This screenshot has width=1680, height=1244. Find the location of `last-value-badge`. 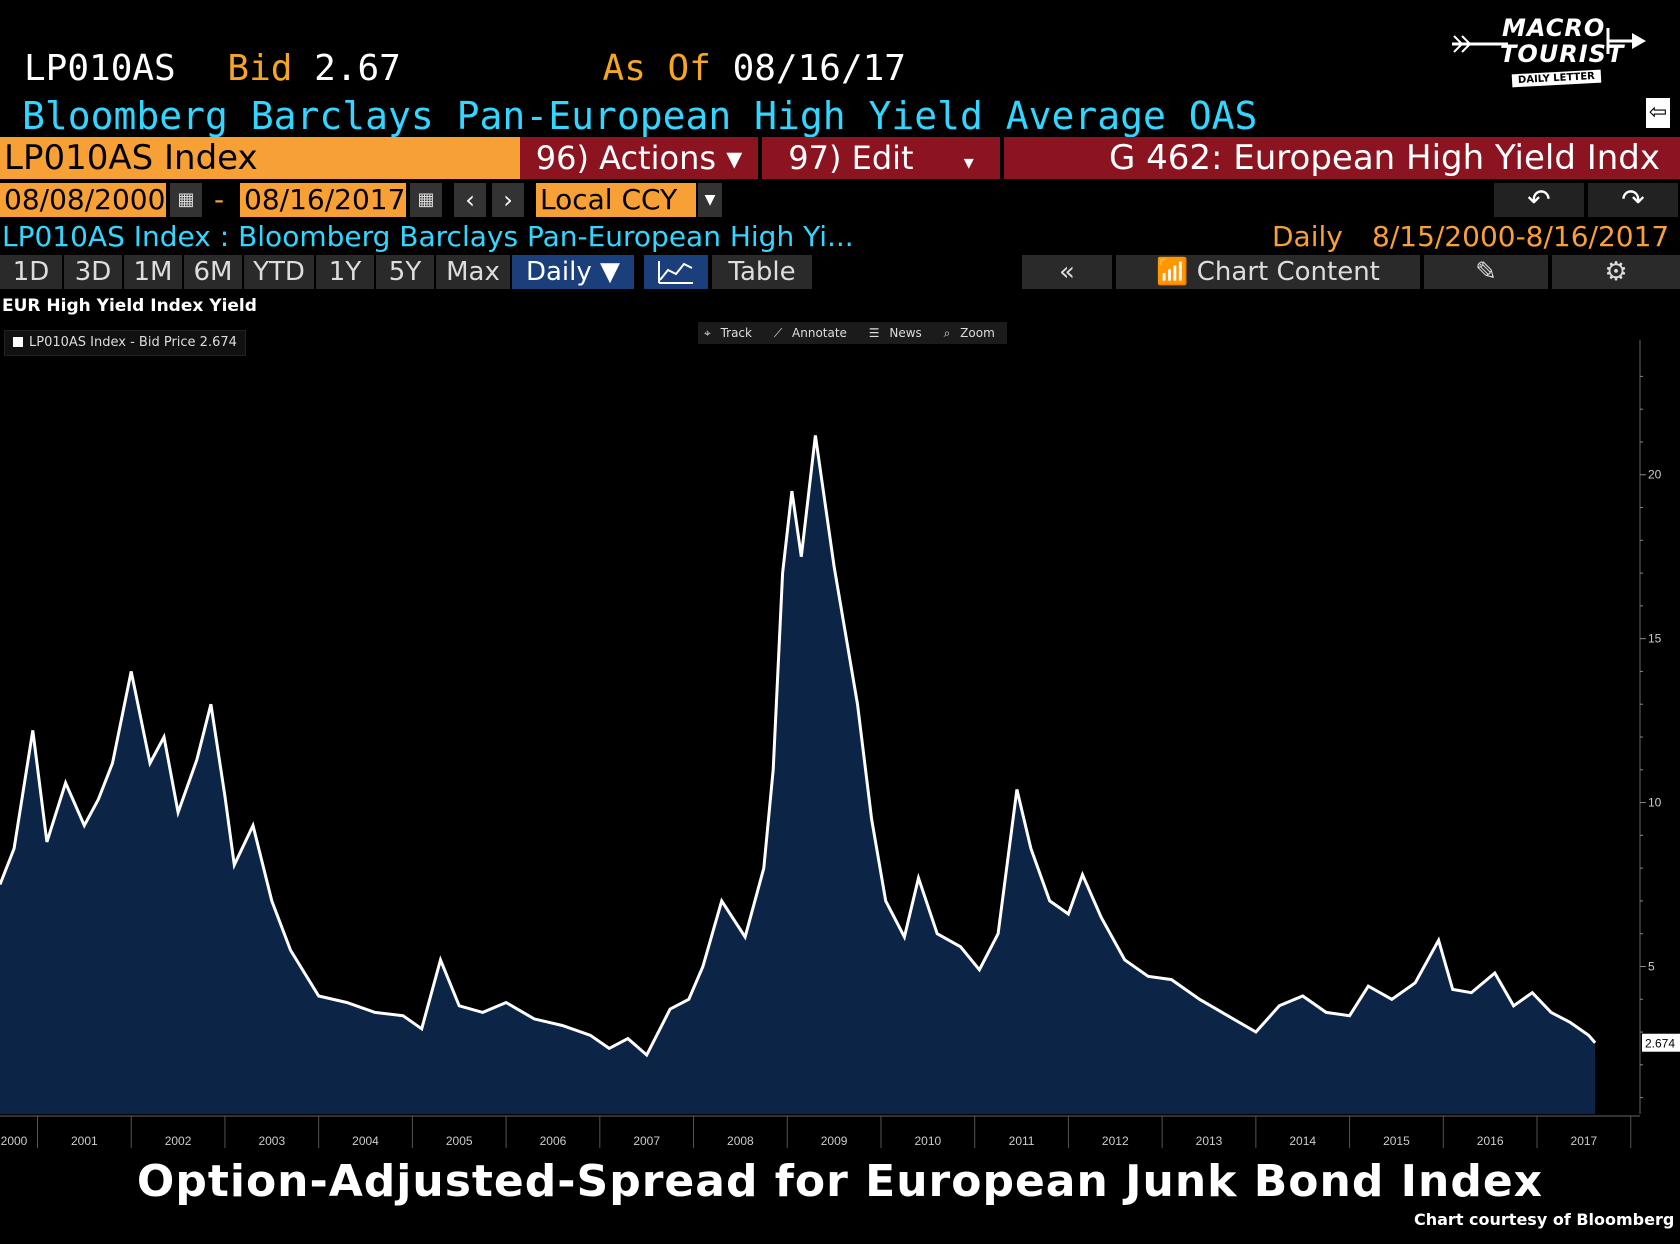

last-value-badge is located at coordinates (1661, 1042).